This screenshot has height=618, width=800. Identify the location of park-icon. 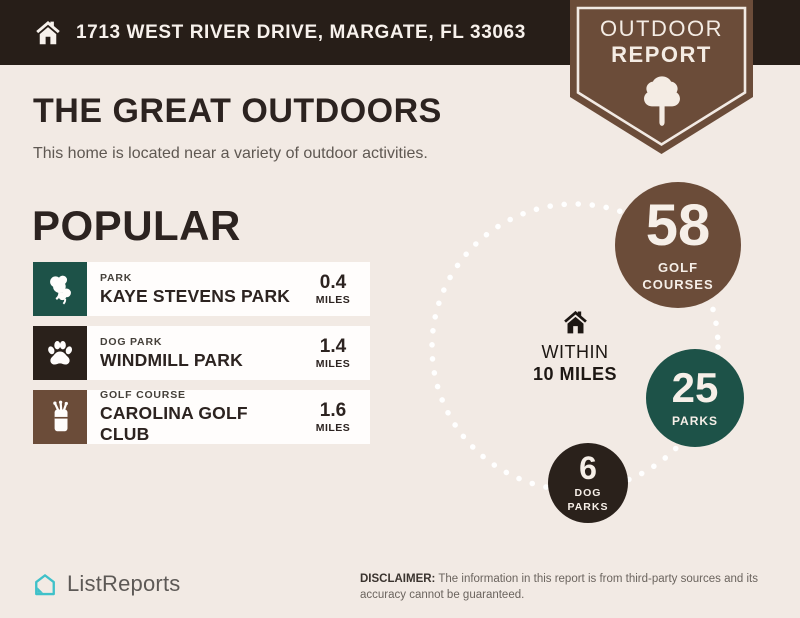
(60, 290).